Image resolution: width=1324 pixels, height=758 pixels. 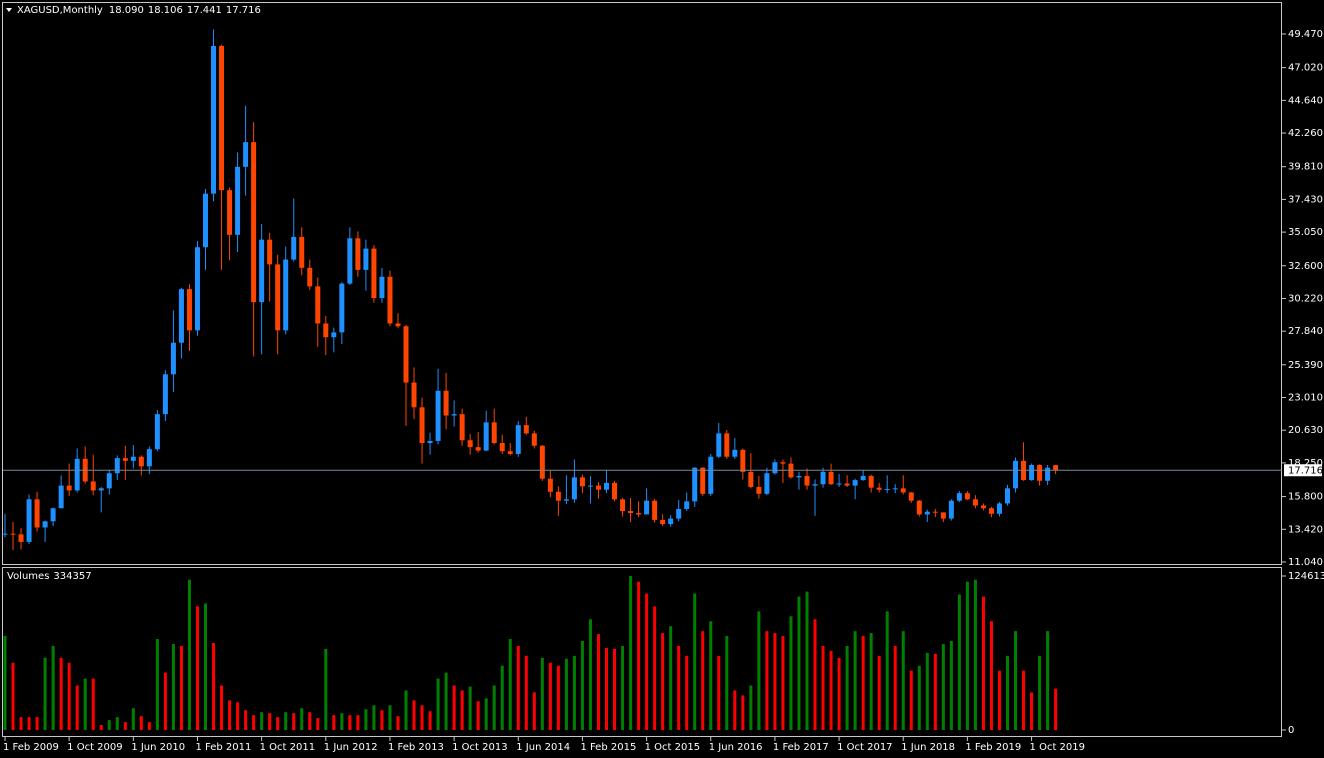 I want to click on y-tick-label: 47.020, so click(x=1305, y=68).